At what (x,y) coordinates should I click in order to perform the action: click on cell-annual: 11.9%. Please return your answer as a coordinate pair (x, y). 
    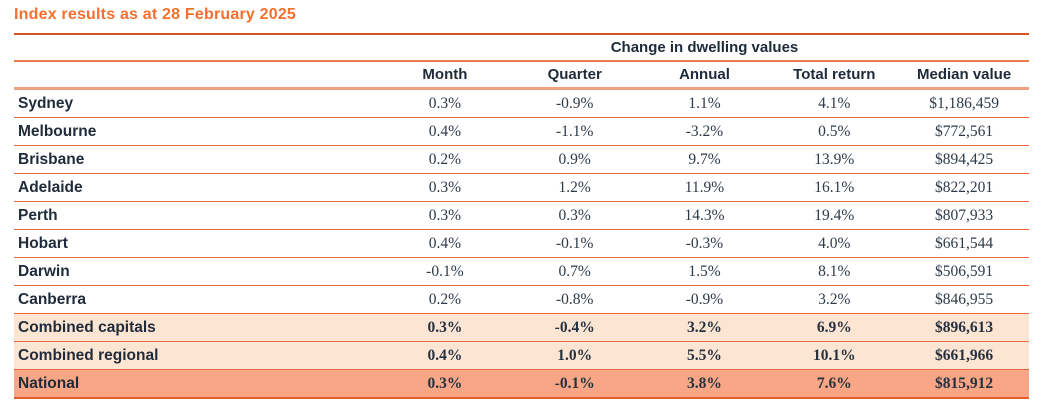
    Looking at the image, I should click on (704, 187).